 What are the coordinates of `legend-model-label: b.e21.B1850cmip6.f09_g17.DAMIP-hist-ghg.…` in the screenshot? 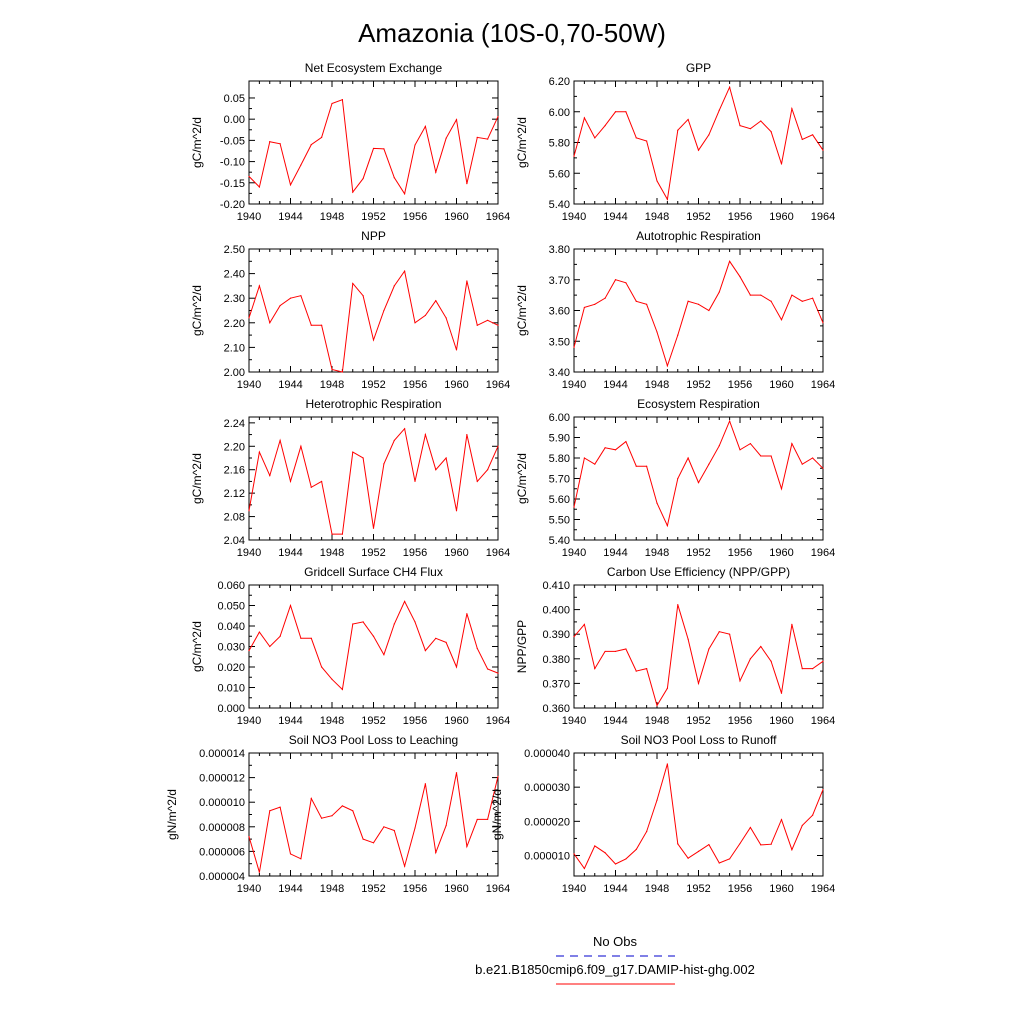 It's located at (615, 969).